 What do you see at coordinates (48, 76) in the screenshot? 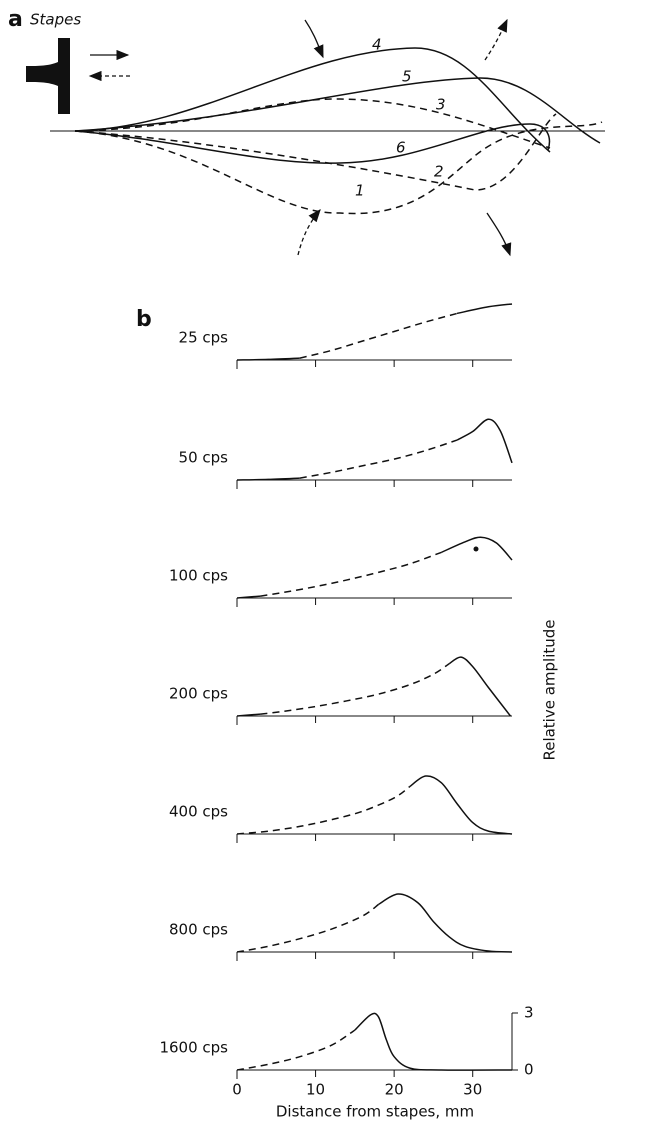
I see `stapes-icon` at bounding box center [48, 76].